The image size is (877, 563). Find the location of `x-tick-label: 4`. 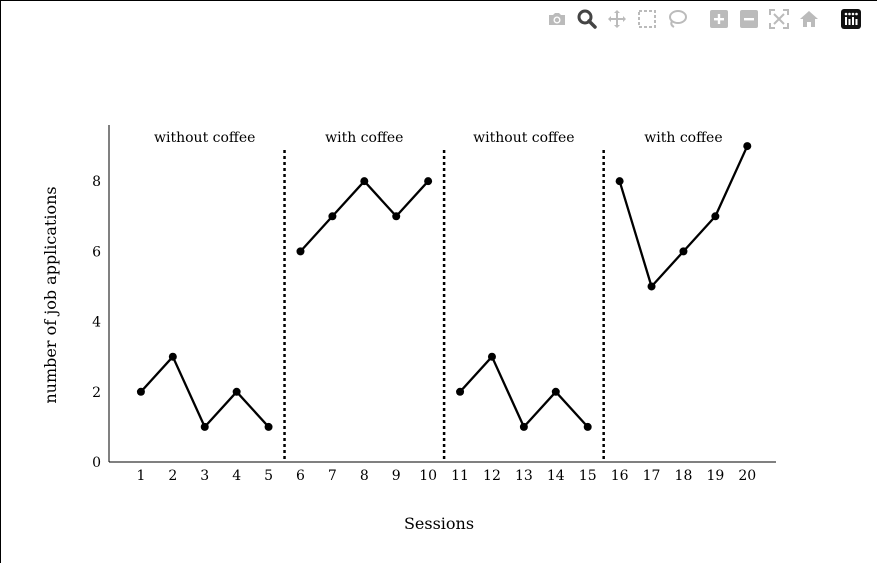

x-tick-label: 4 is located at coordinates (236, 476).